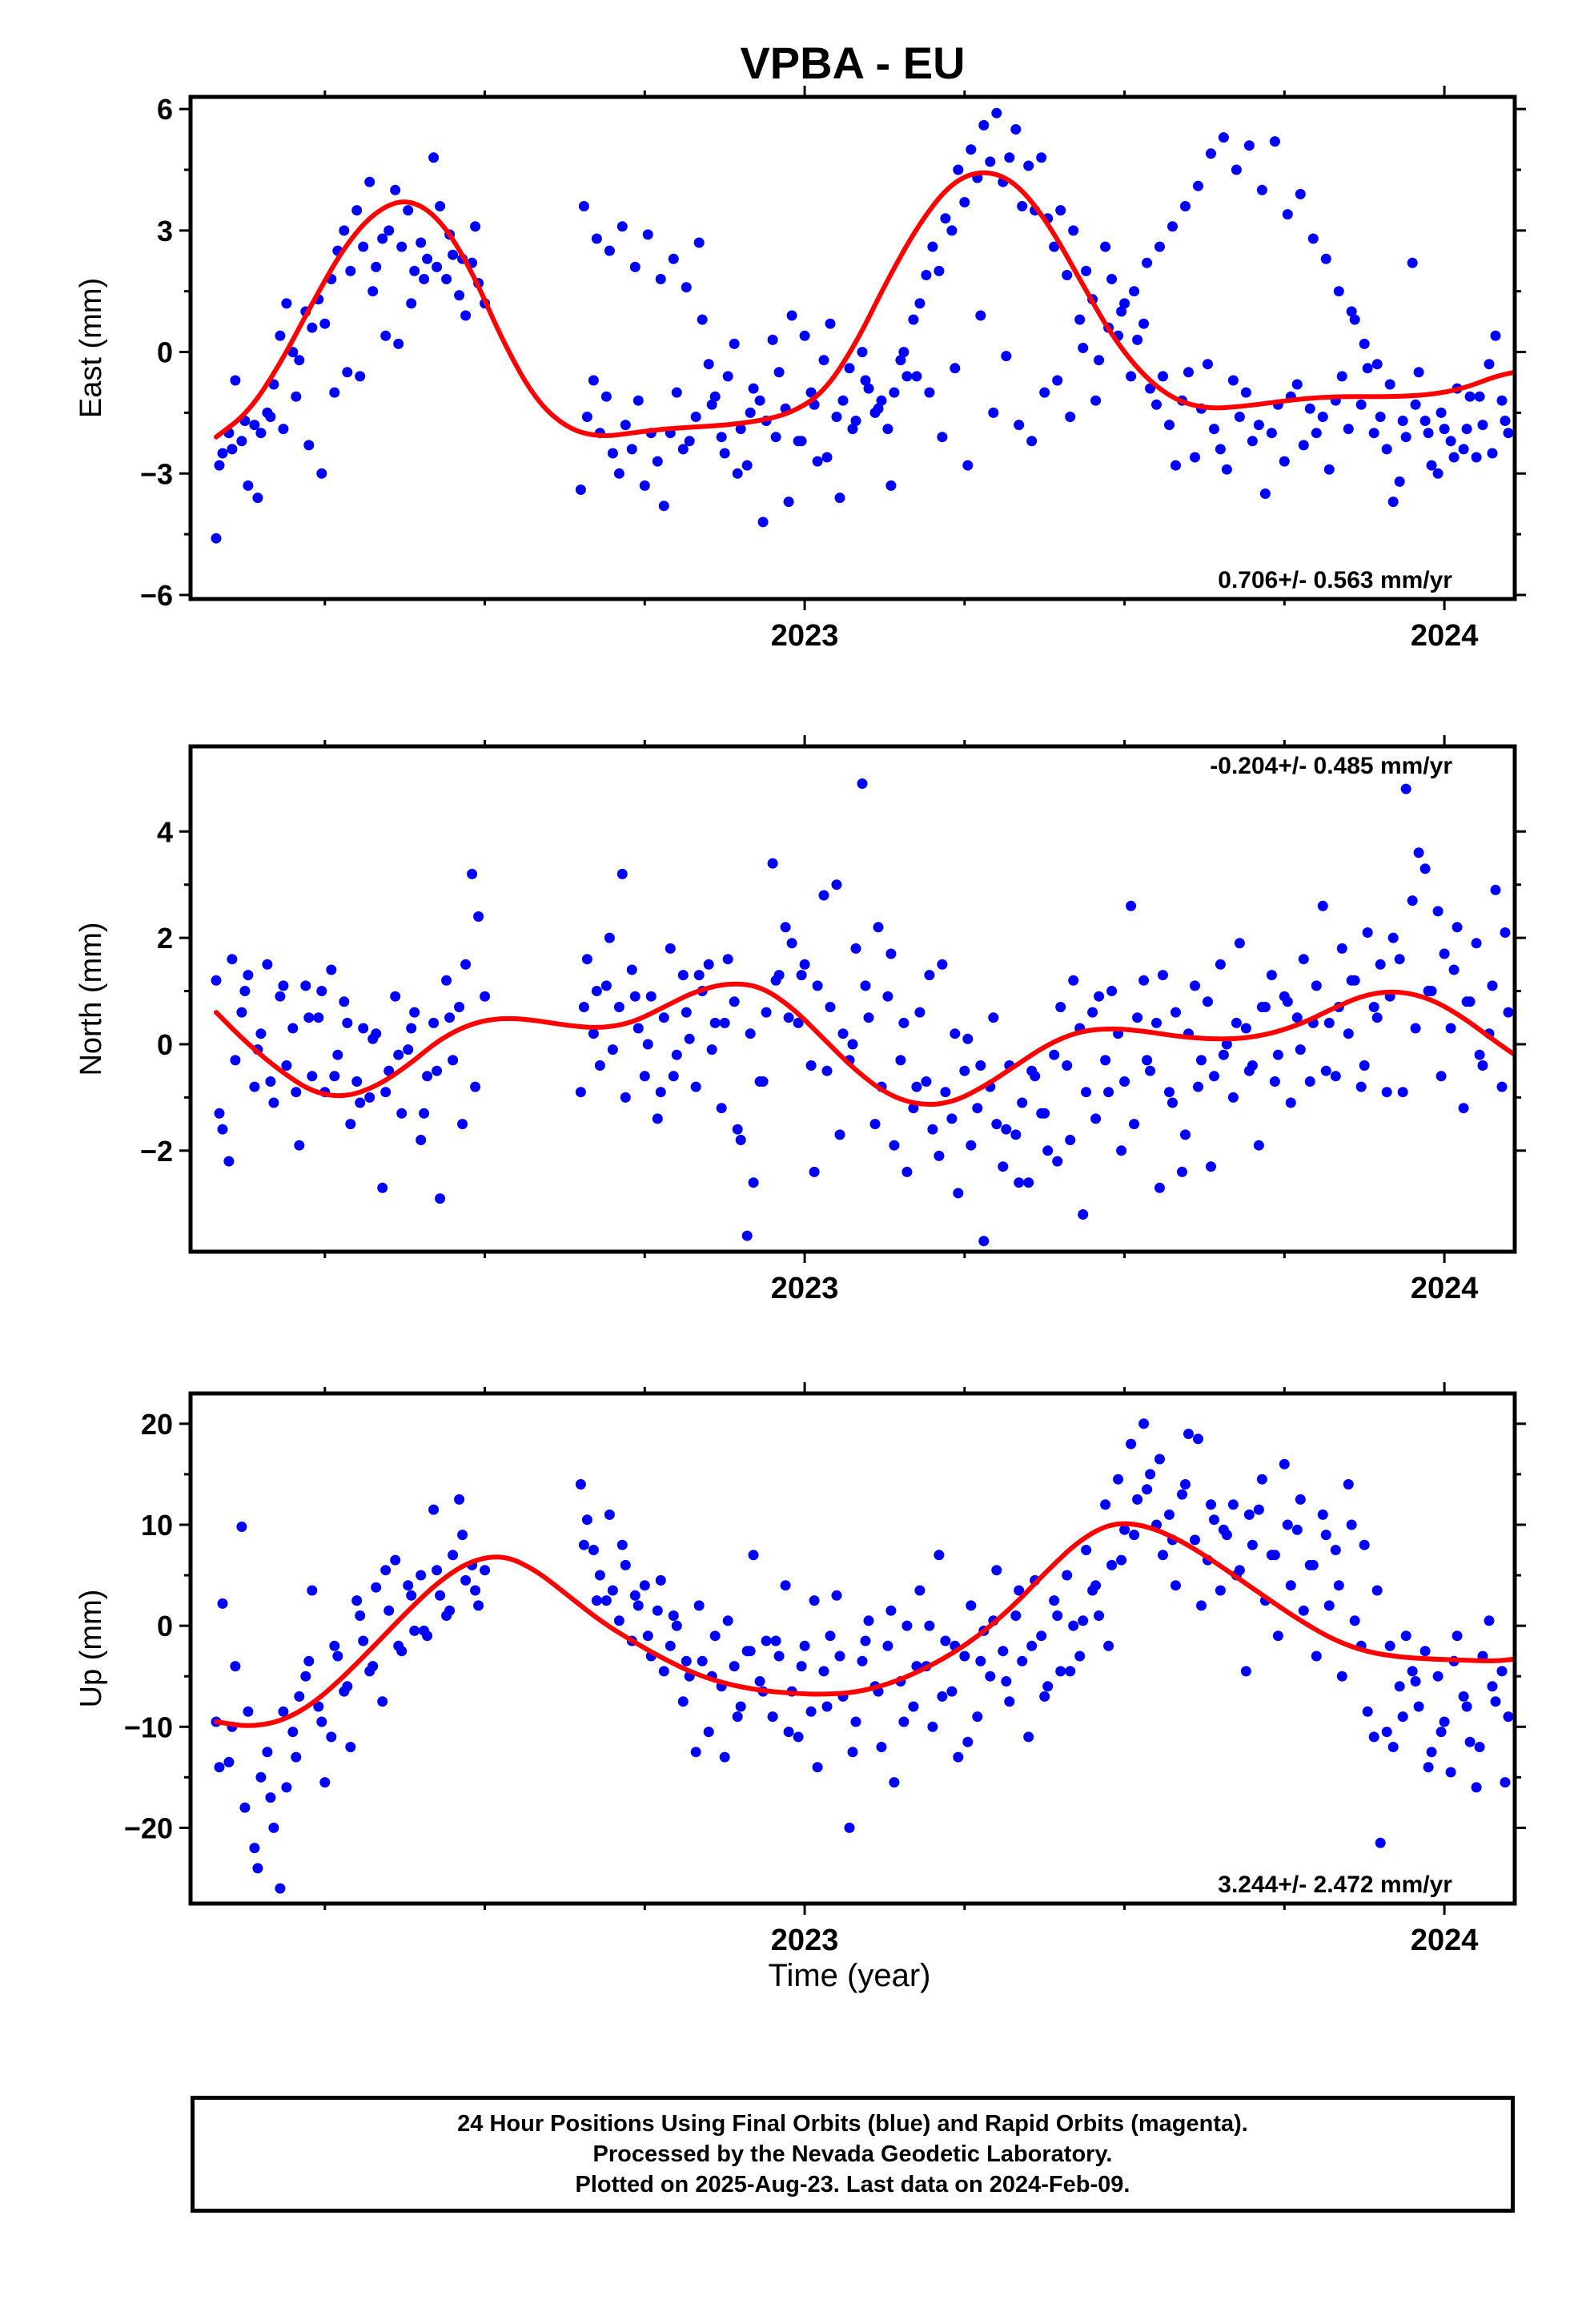 The image size is (1582, 2324). Describe the element at coordinates (865, 1044) in the screenshot. I see `fit-curve-north` at that location.